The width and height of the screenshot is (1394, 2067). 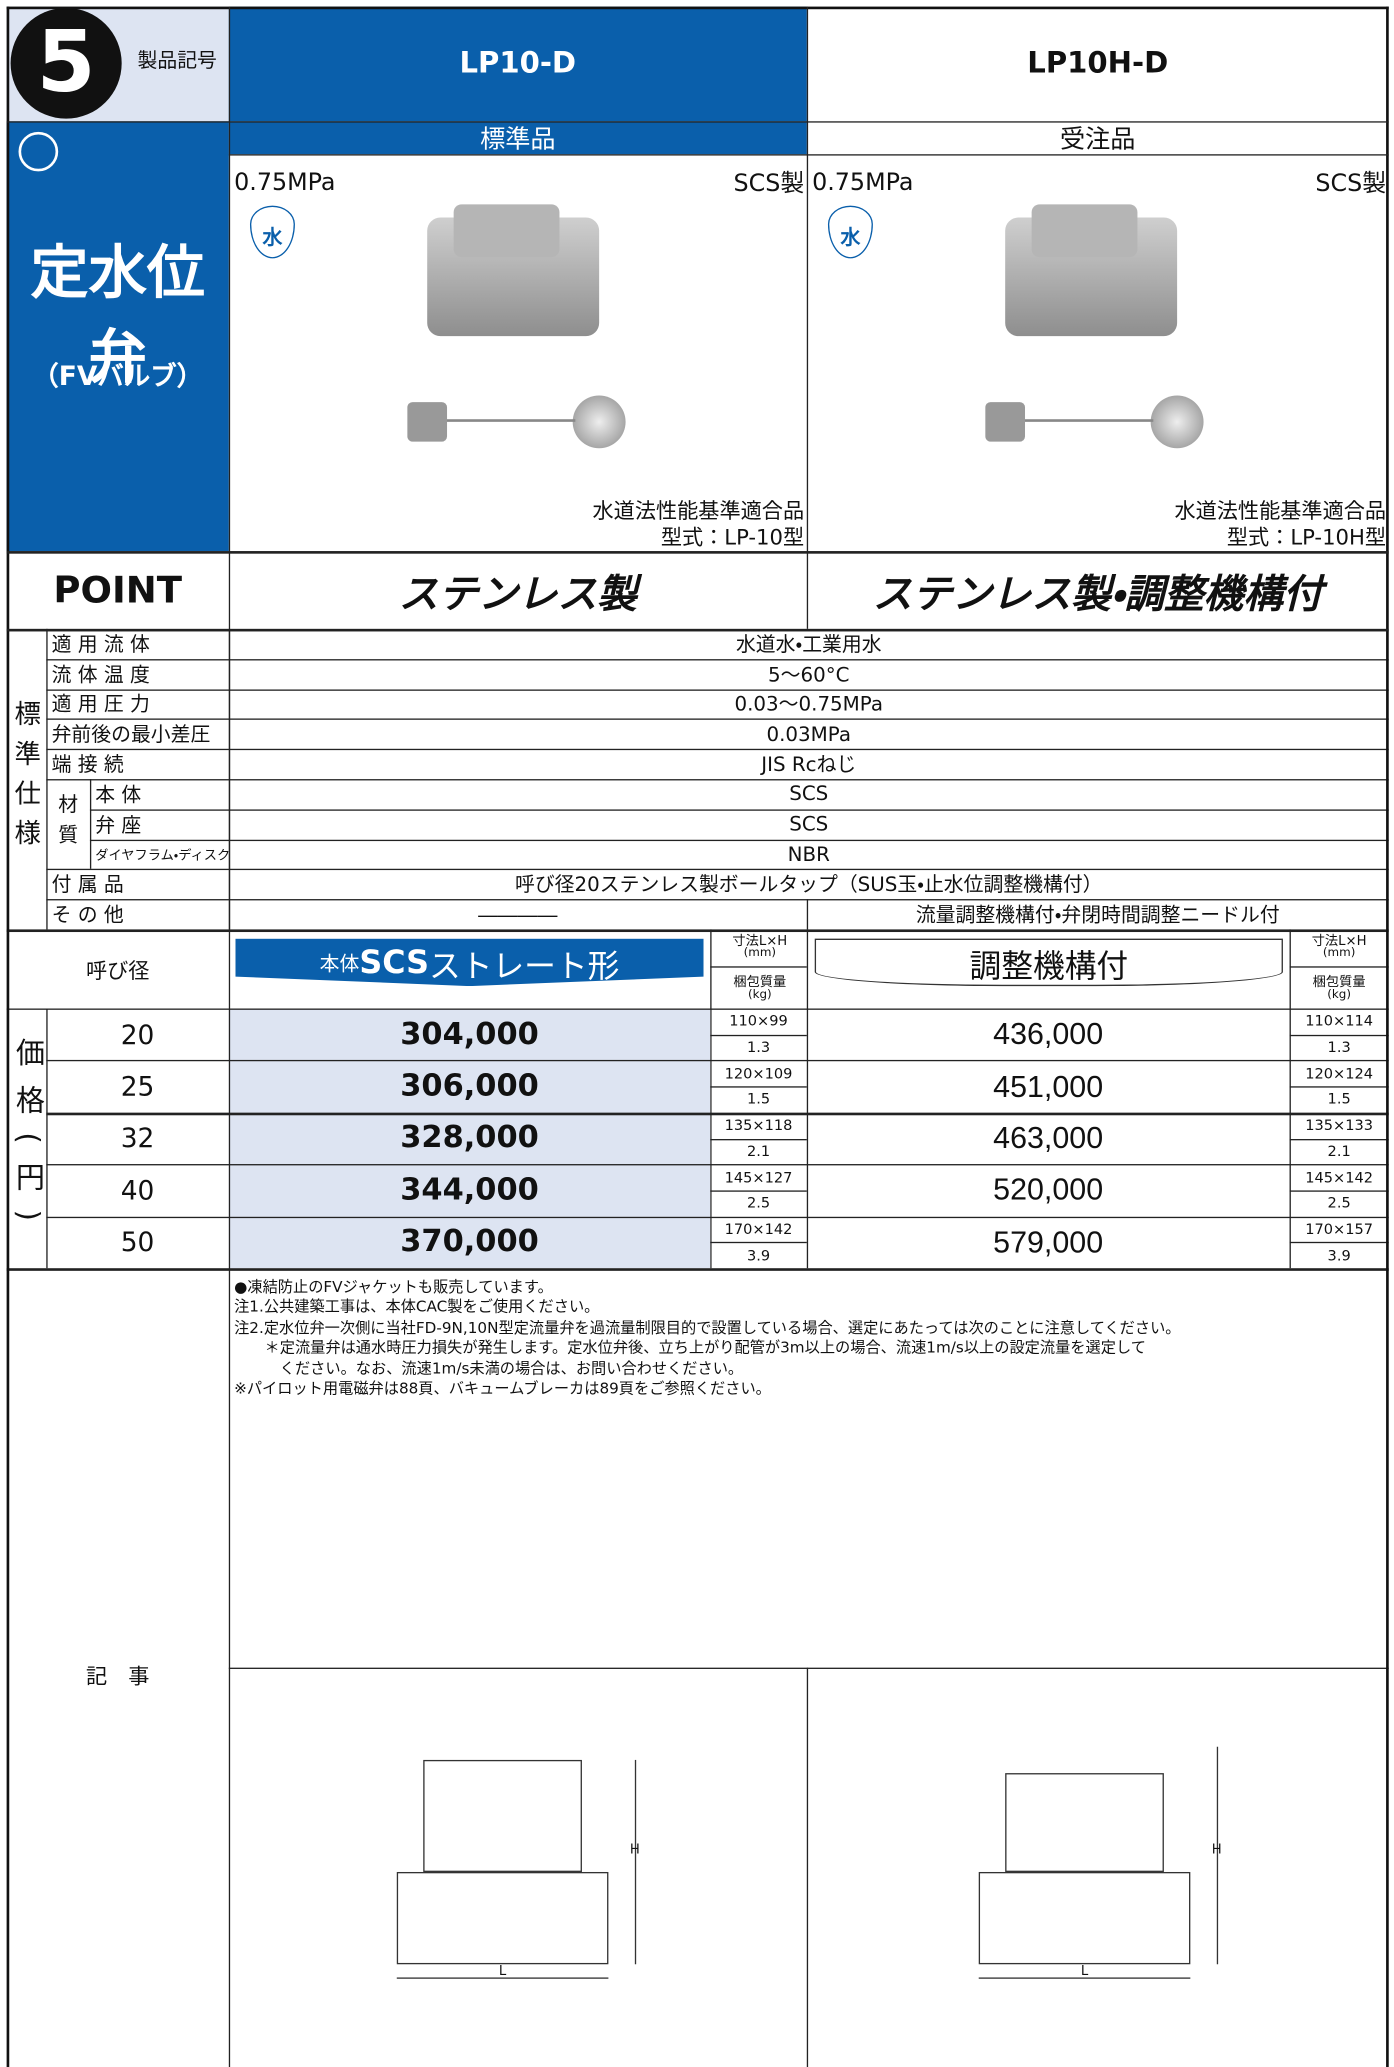 What do you see at coordinates (87, 915) in the screenshot?
I see `spec-label: そ の 他` at bounding box center [87, 915].